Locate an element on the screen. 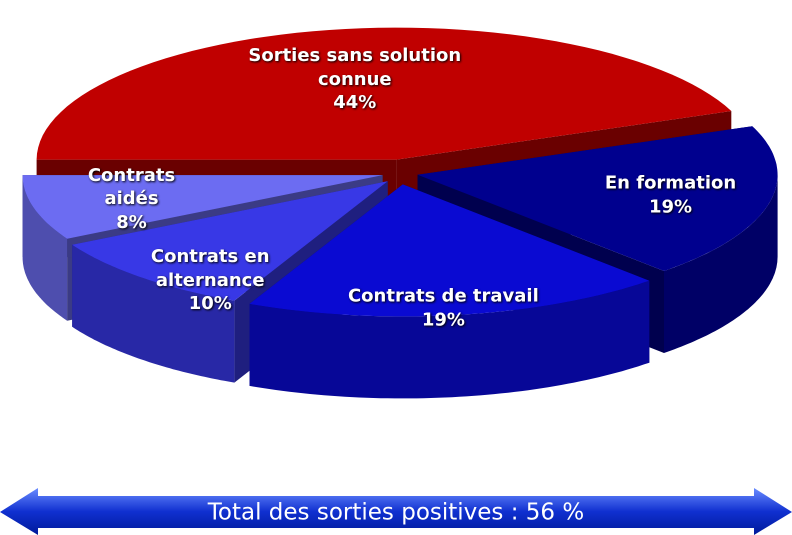 This screenshot has width=792, height=535. slice-value: 8% is located at coordinates (131, 222).